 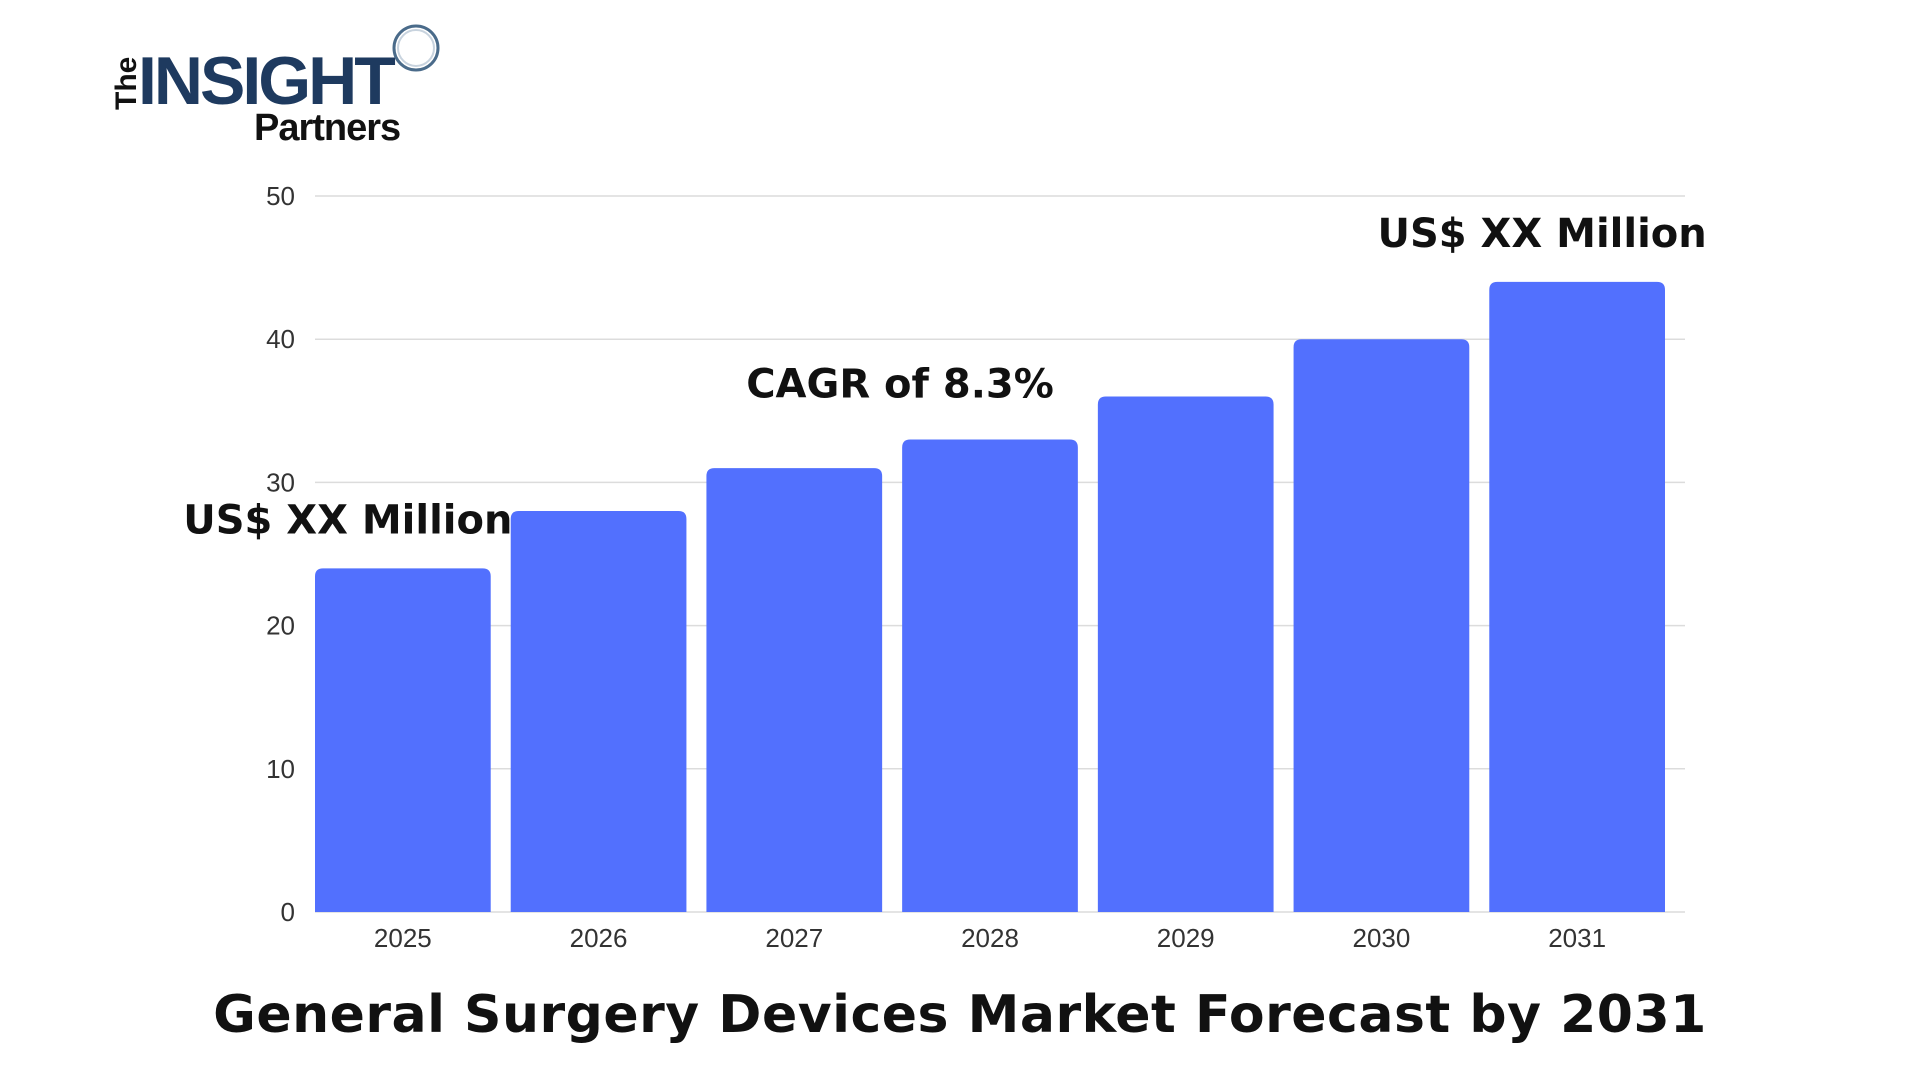 I want to click on the-insight-partners-logo: The INSIGHT Partners, so click(x=275, y=85).